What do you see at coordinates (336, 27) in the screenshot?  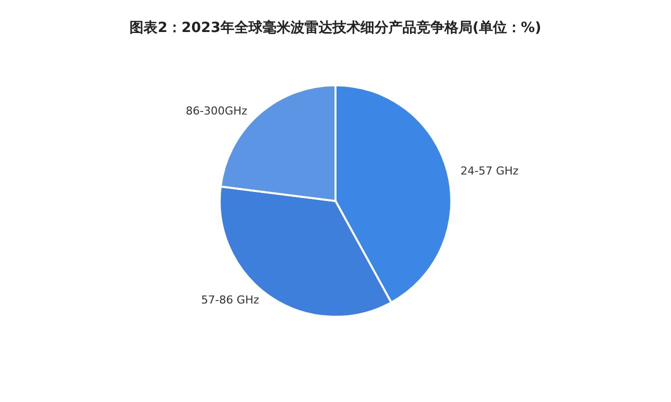 I see `chart-title: 图表2：2023年全球毫米波雷达技术细分产品竞争格局(单位：%)` at bounding box center [336, 27].